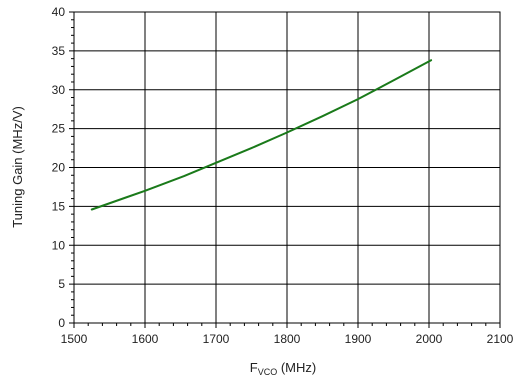 Image resolution: width=524 pixels, height=380 pixels. What do you see at coordinates (17, 167) in the screenshot?
I see `y-axis-label: Tuning Gain (MHz/V)` at bounding box center [17, 167].